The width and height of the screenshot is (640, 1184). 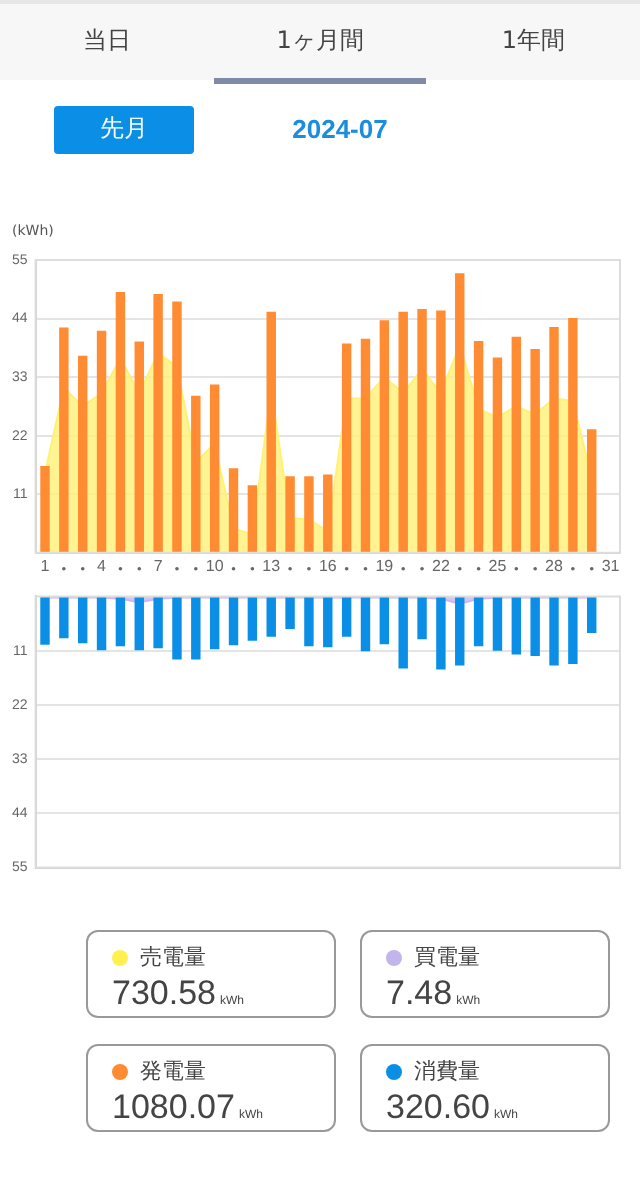 I want to click on data-label: 320.60, so click(x=438, y=1107).